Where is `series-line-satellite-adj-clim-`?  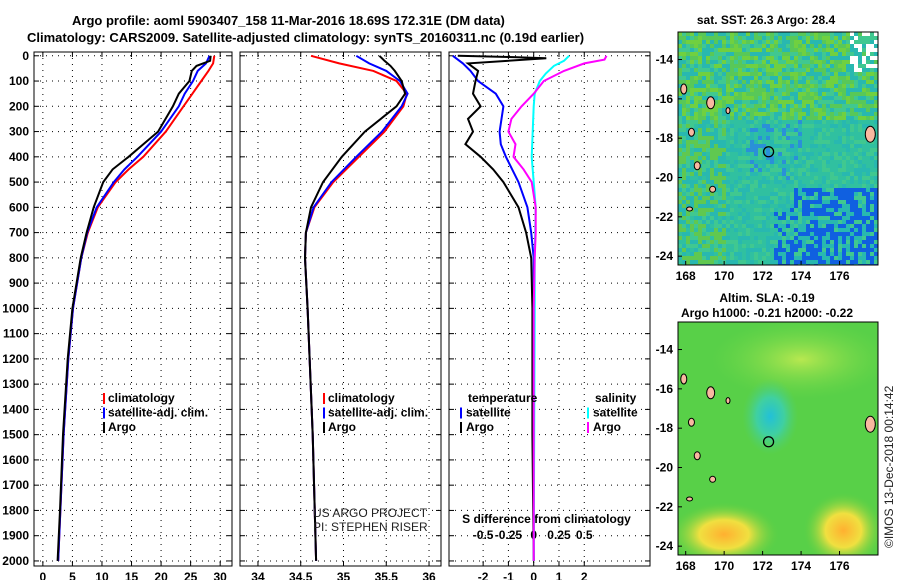 series-line-satellite-adj-clim- is located at coordinates (356, 307).